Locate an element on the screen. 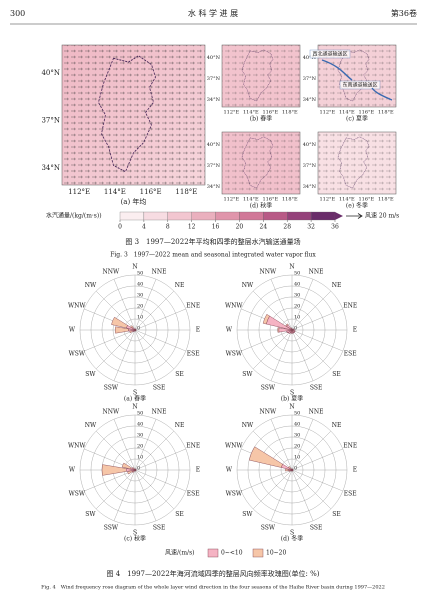  annotation: 西北通道输送区 is located at coordinates (329, 54).